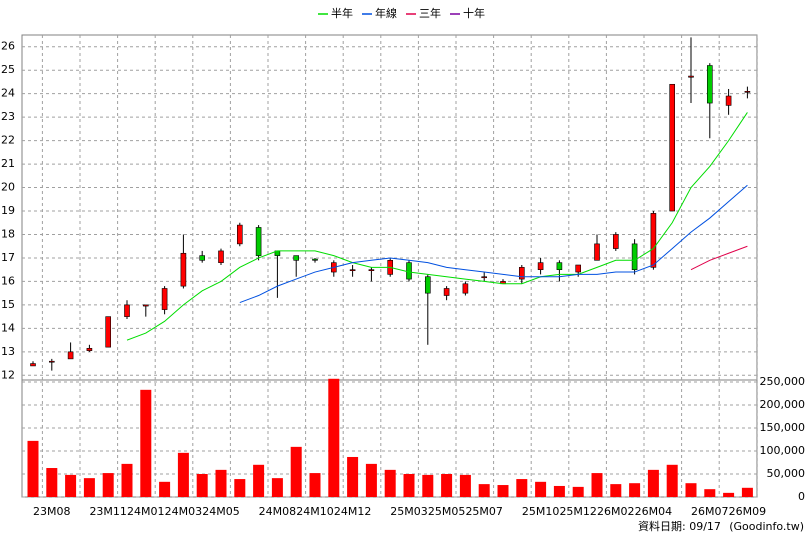  What do you see at coordinates (578, 511) in the screenshot?
I see `x-tick-label: 25M12` at bounding box center [578, 511].